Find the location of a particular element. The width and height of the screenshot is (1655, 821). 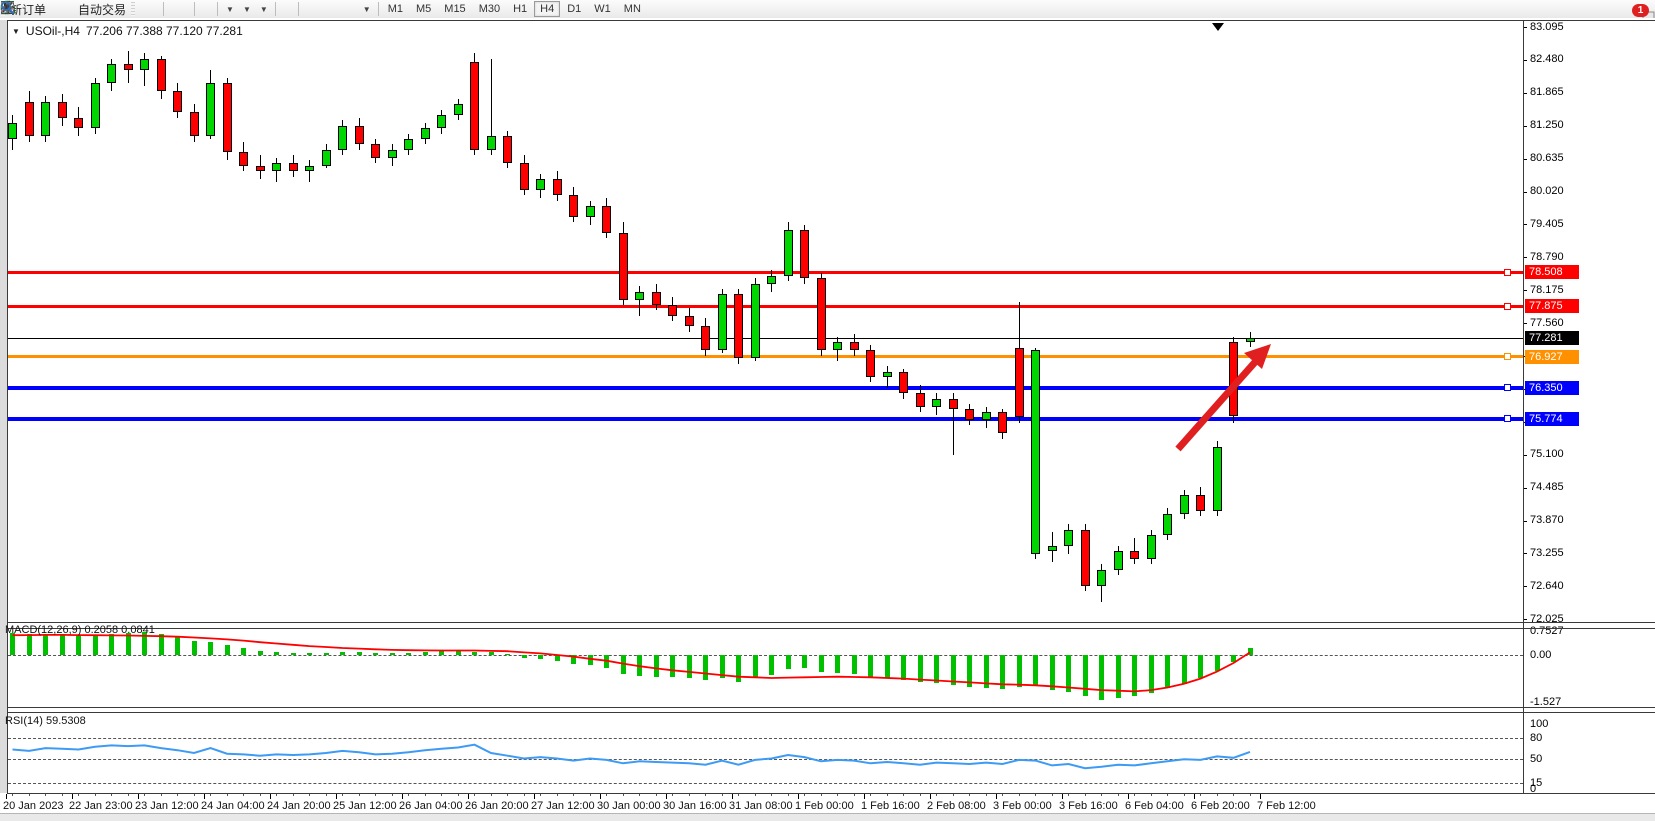

arrange-charts-icon is located at coordinates (103, 9).